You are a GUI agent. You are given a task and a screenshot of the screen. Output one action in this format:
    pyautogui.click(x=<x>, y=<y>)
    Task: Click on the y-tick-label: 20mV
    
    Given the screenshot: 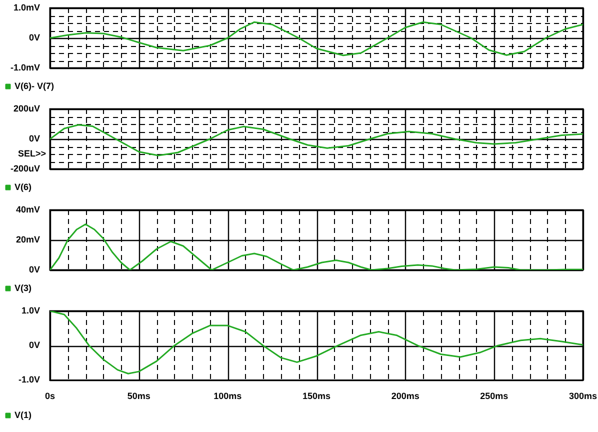 What is the action you would take?
    pyautogui.click(x=28, y=239)
    